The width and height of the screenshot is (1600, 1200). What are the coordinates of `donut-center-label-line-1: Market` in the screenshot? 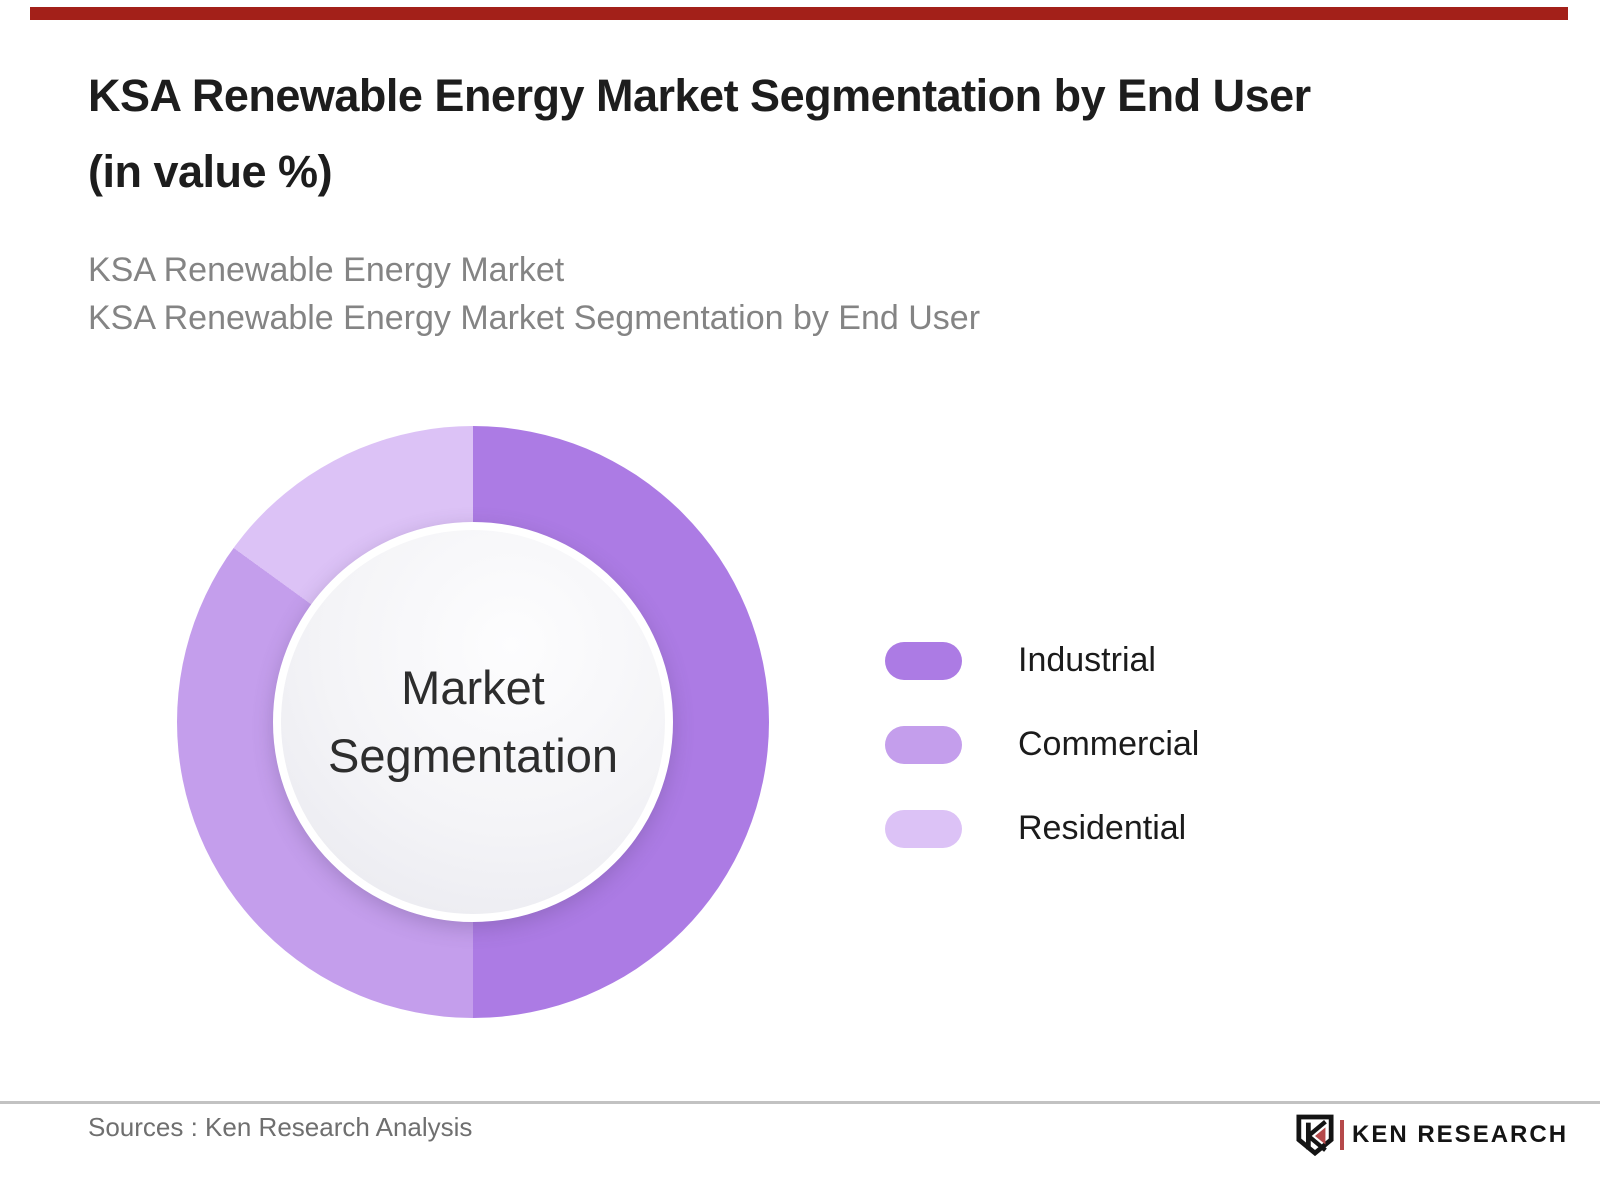 It's located at (473, 687).